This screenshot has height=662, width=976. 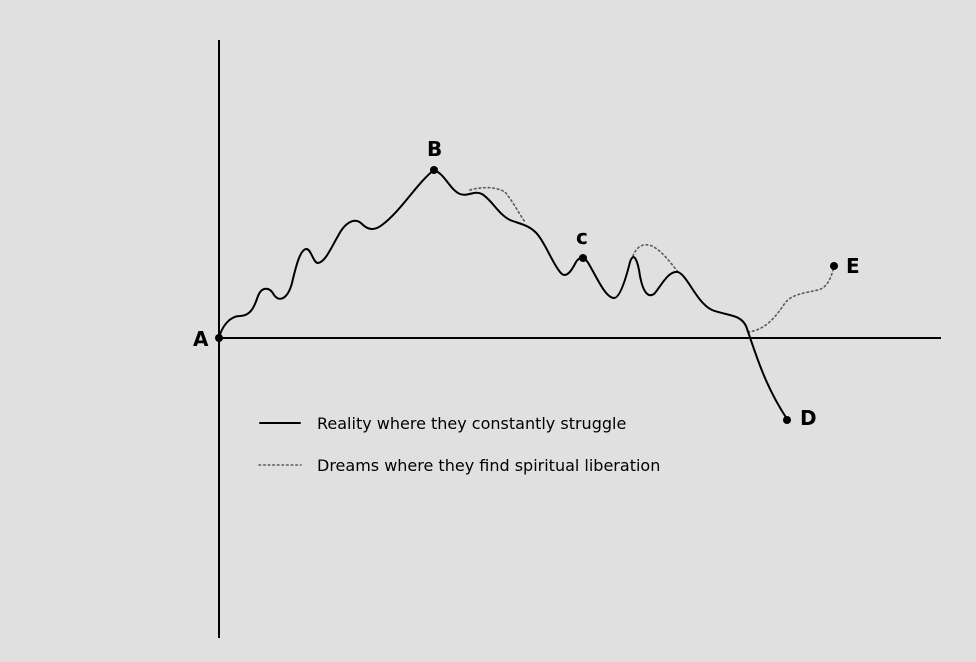 What do you see at coordinates (471, 423) in the screenshot?
I see `legend-reality-label: Reality where they constantly struggle` at bounding box center [471, 423].